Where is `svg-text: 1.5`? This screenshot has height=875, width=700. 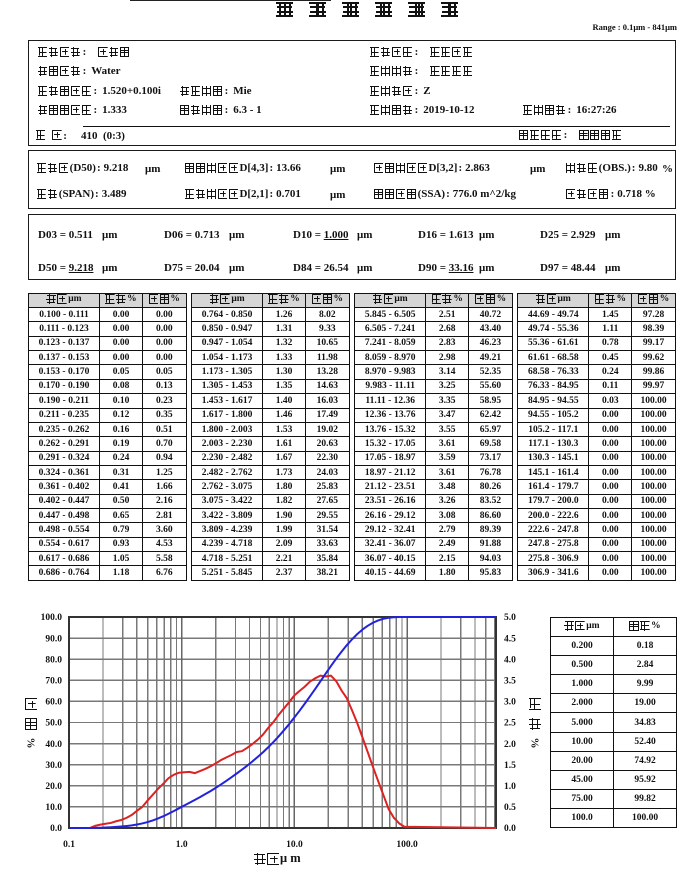
svg-text: 1.5 is located at coordinates (510, 766).